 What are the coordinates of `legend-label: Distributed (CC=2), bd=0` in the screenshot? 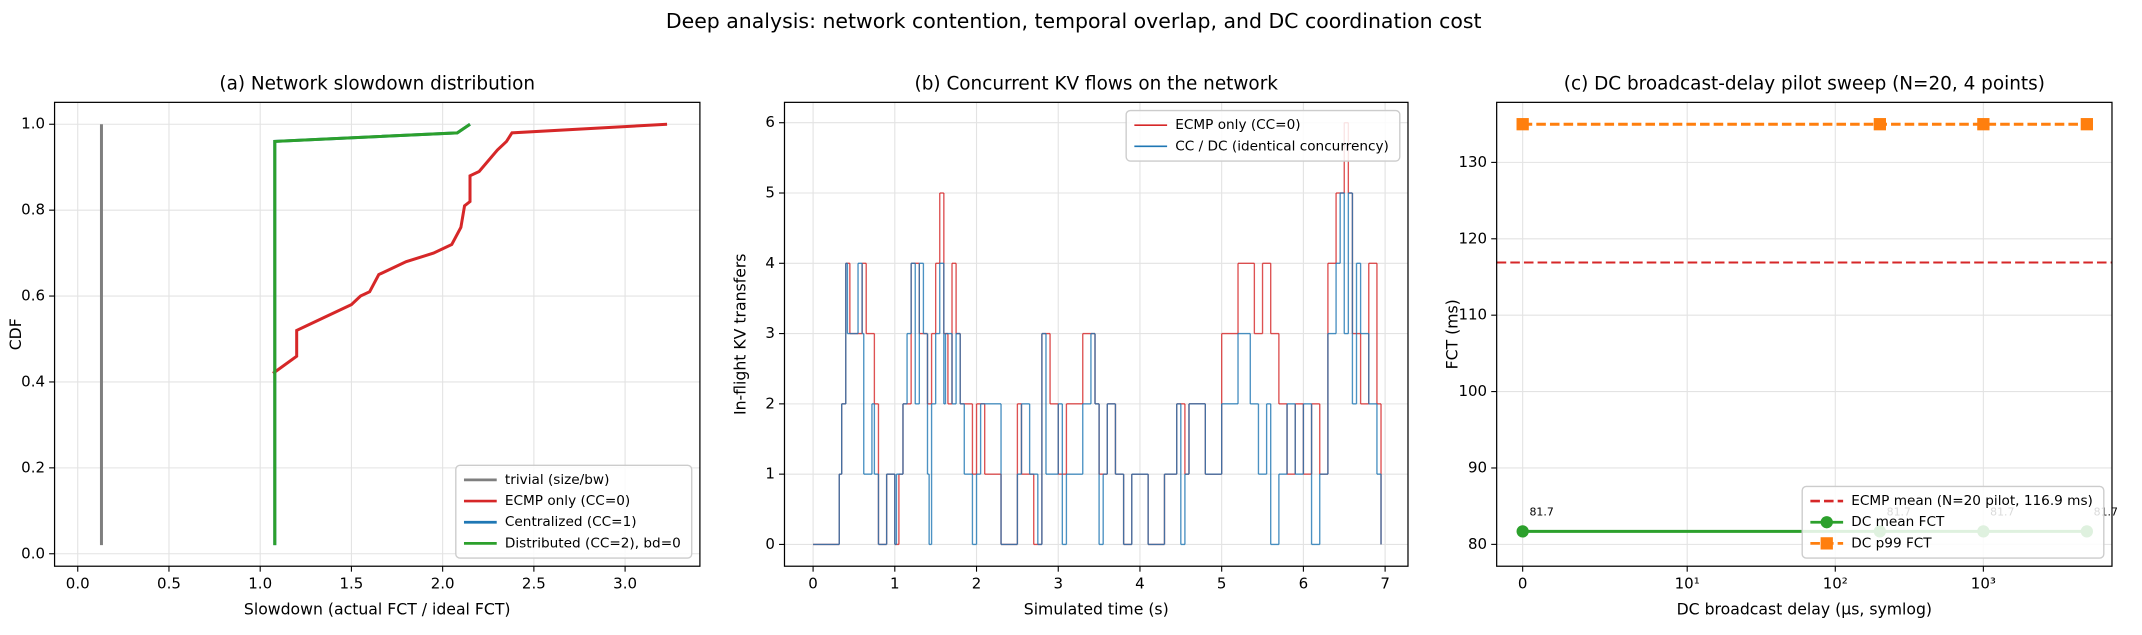 It's located at (593, 543).